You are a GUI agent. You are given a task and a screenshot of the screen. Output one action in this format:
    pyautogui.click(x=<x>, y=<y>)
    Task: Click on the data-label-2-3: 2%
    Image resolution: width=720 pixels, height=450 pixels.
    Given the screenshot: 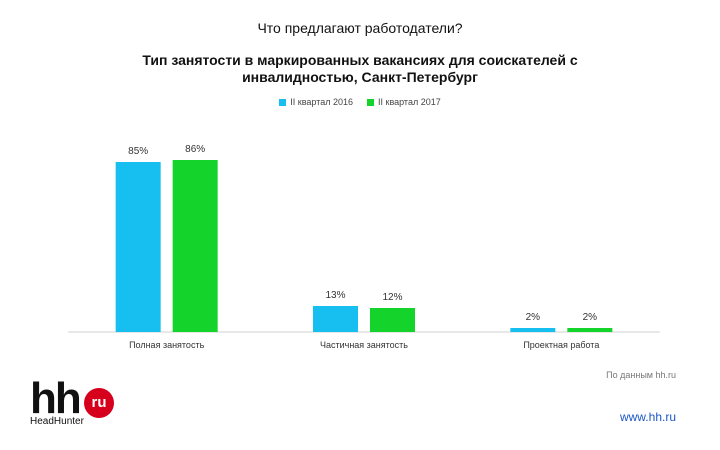 What is the action you would take?
    pyautogui.click(x=590, y=317)
    